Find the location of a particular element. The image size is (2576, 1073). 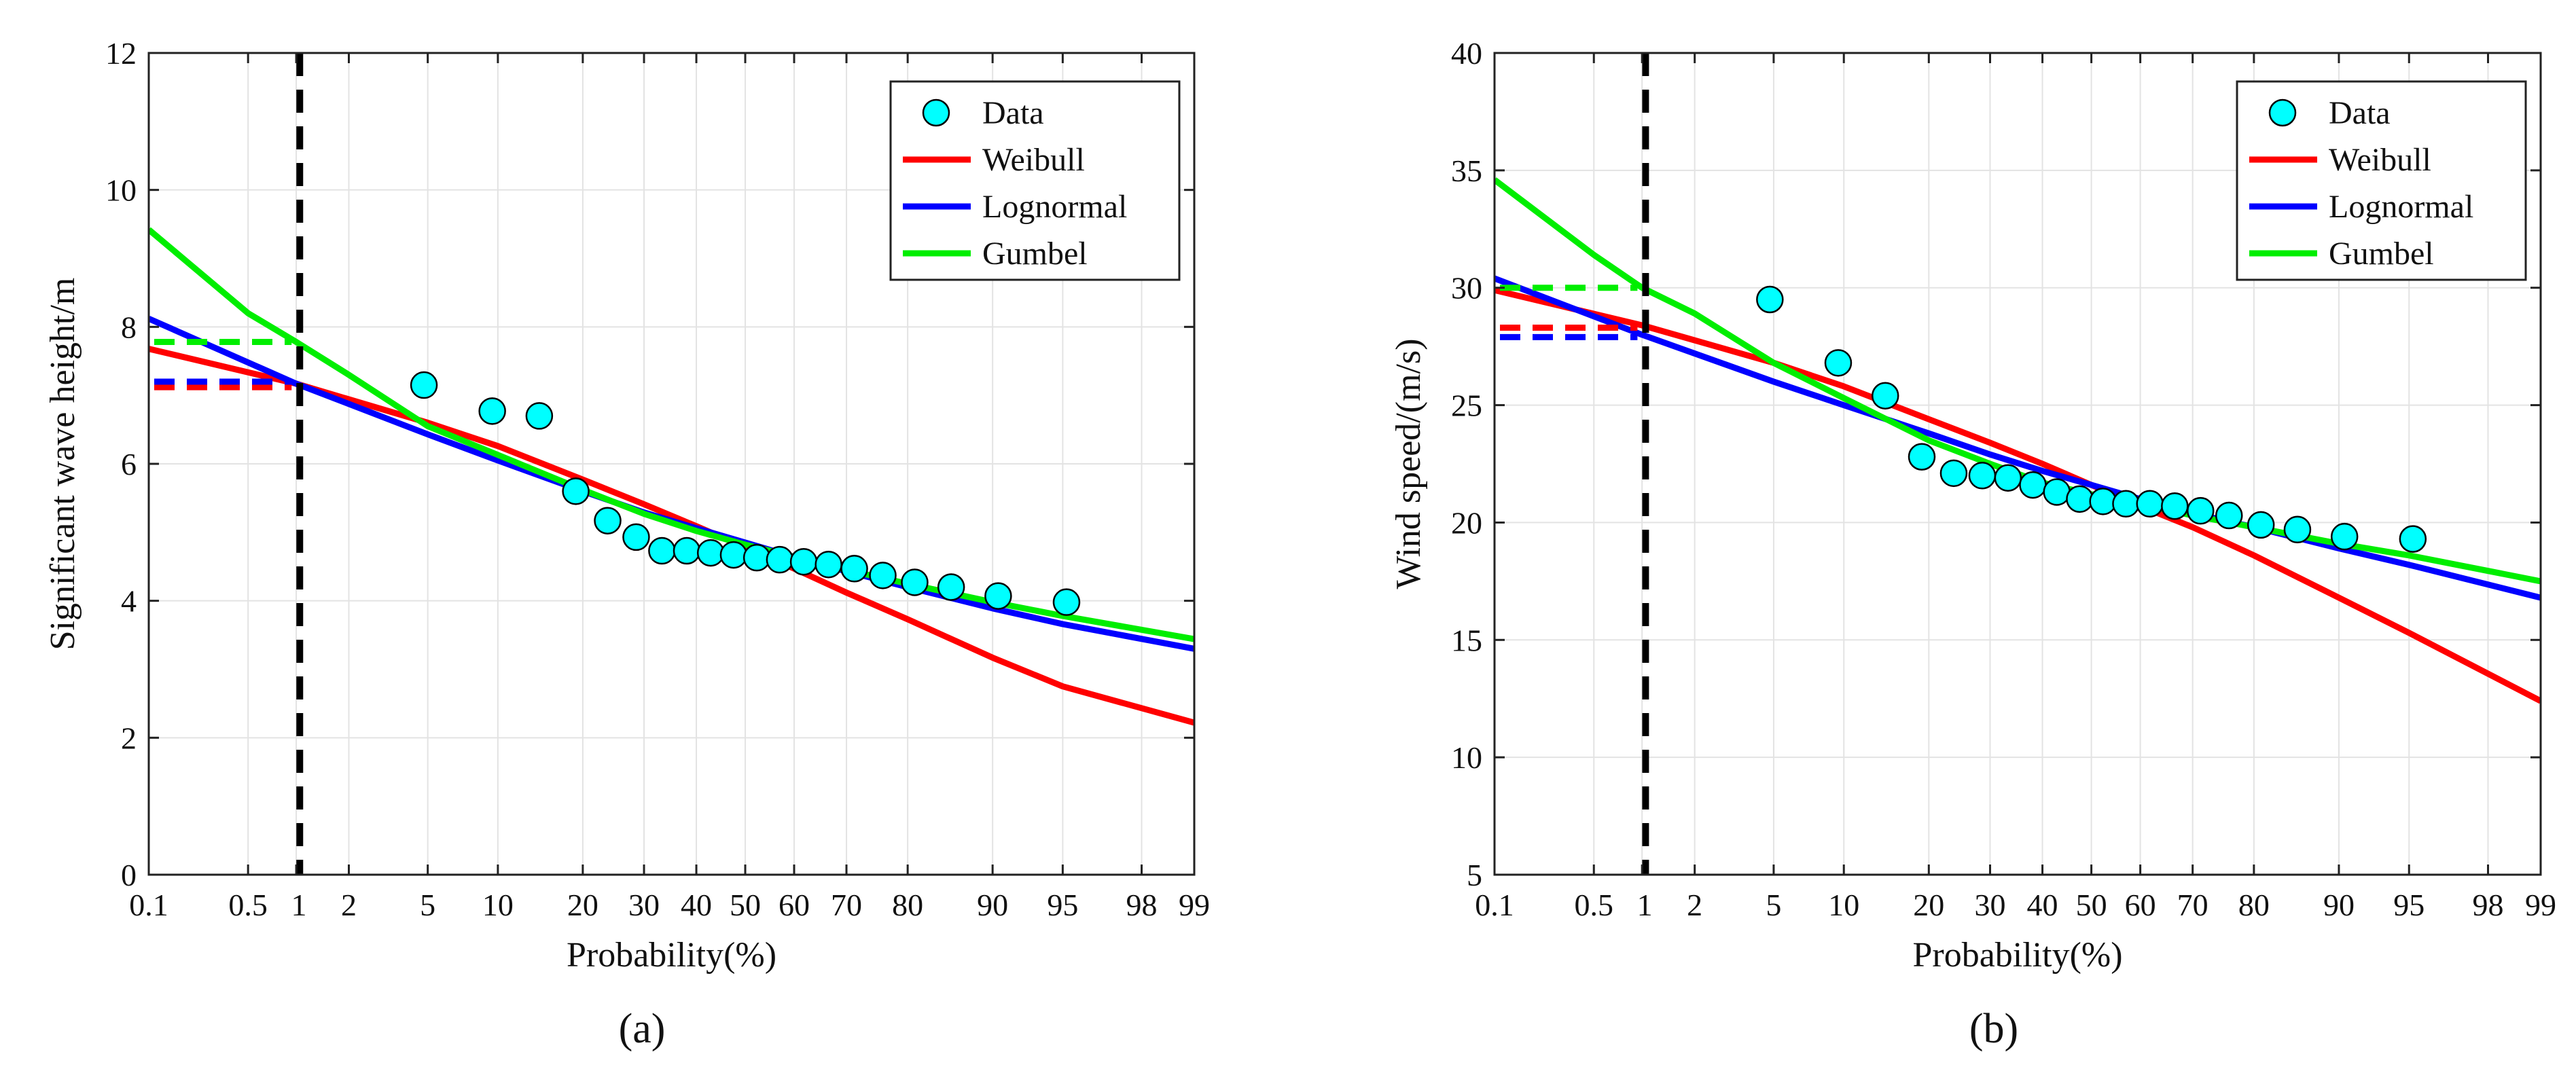

y-tick-label: 4 is located at coordinates (129, 601).